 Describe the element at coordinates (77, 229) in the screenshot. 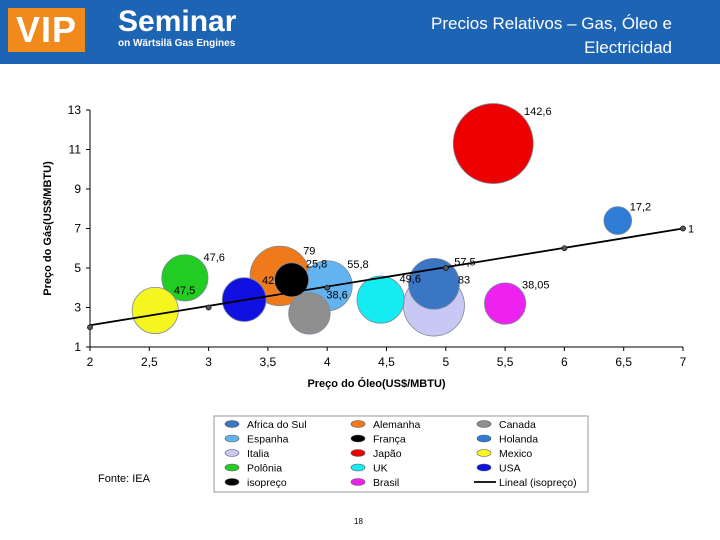

I see `y-tick-label: 7` at that location.